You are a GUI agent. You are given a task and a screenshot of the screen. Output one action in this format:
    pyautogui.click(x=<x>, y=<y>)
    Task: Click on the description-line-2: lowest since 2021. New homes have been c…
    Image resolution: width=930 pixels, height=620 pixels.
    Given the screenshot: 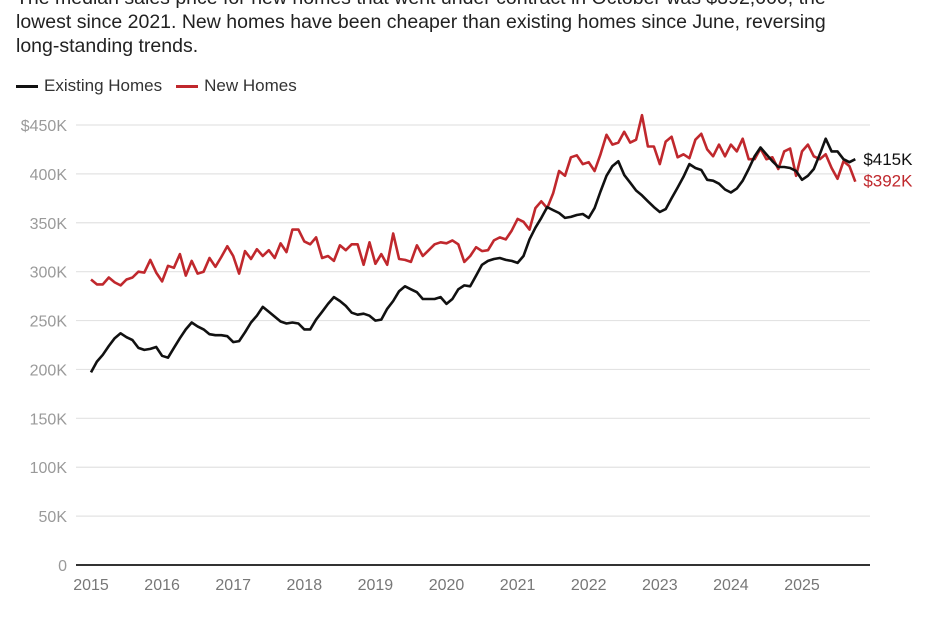 What is the action you would take?
    pyautogui.click(x=421, y=22)
    